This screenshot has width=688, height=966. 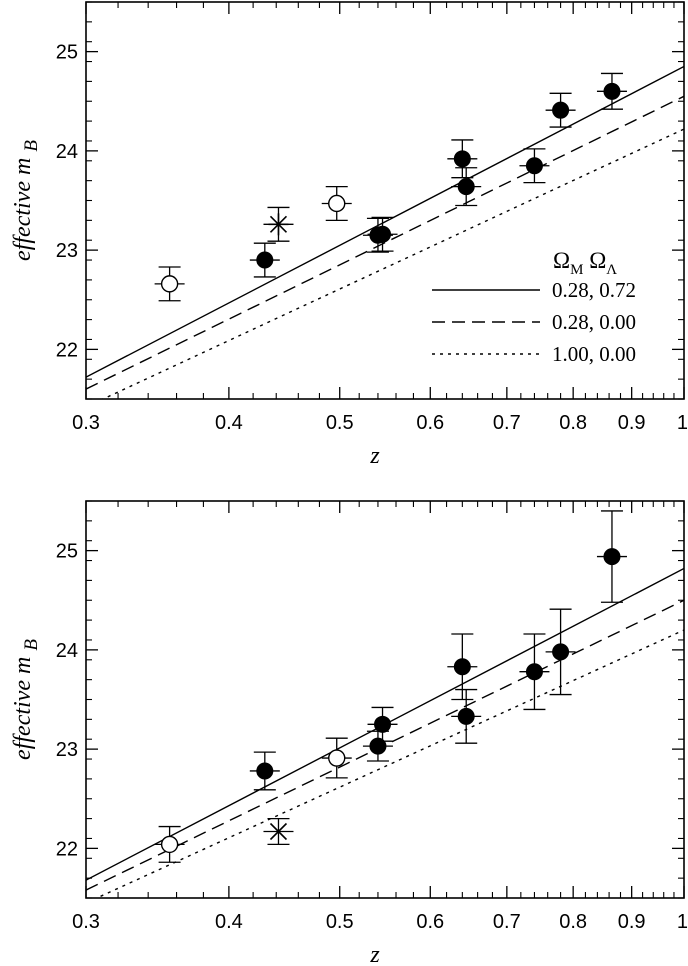 I want to click on data-point-asterisk, so click(x=278, y=224).